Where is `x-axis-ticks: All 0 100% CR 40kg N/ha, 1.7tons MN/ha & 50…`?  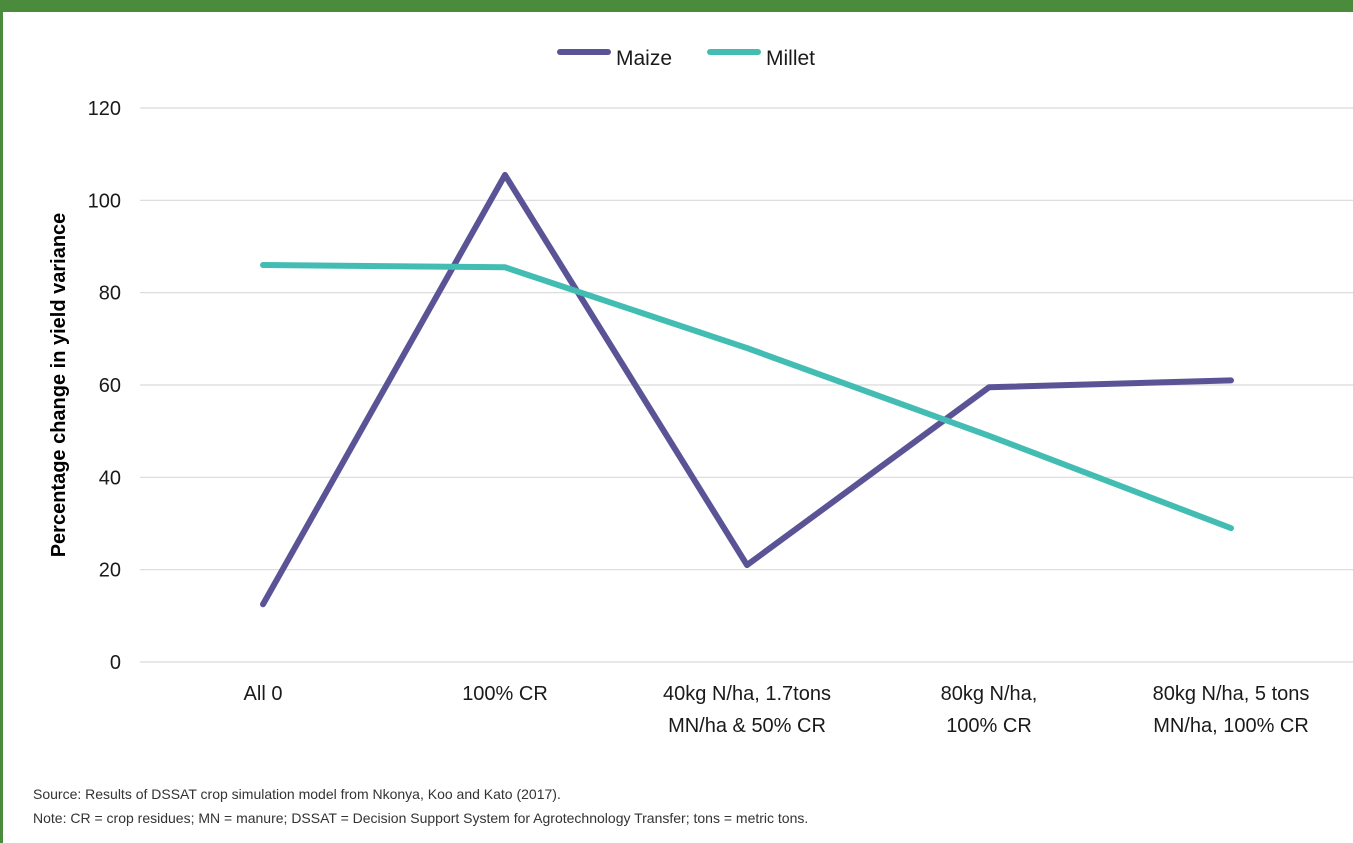 x-axis-ticks: All 0 100% CR 40kg N/ha, 1.7tons MN/ha & 50… is located at coordinates (777, 710).